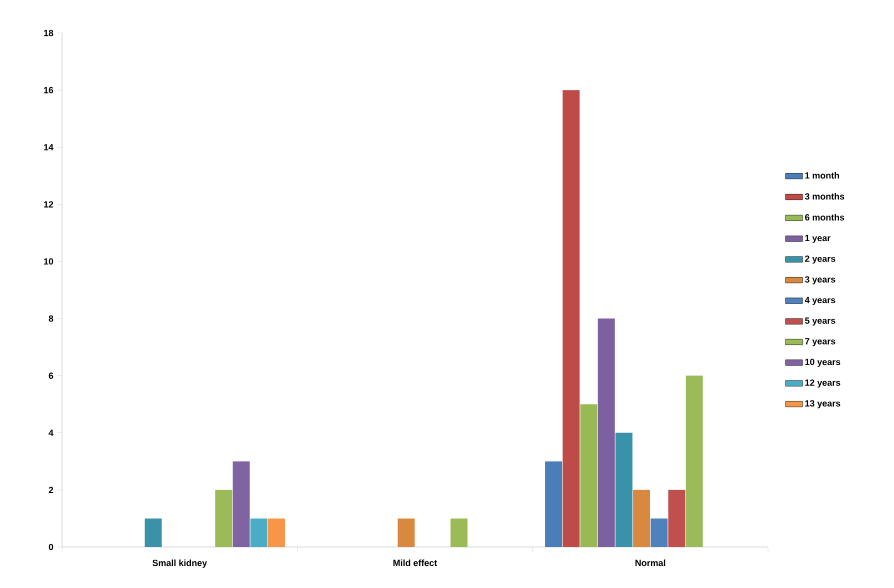 Image resolution: width=894 pixels, height=588 pixels. What do you see at coordinates (820, 322) in the screenshot?
I see `legend-label: 5 years` at bounding box center [820, 322].